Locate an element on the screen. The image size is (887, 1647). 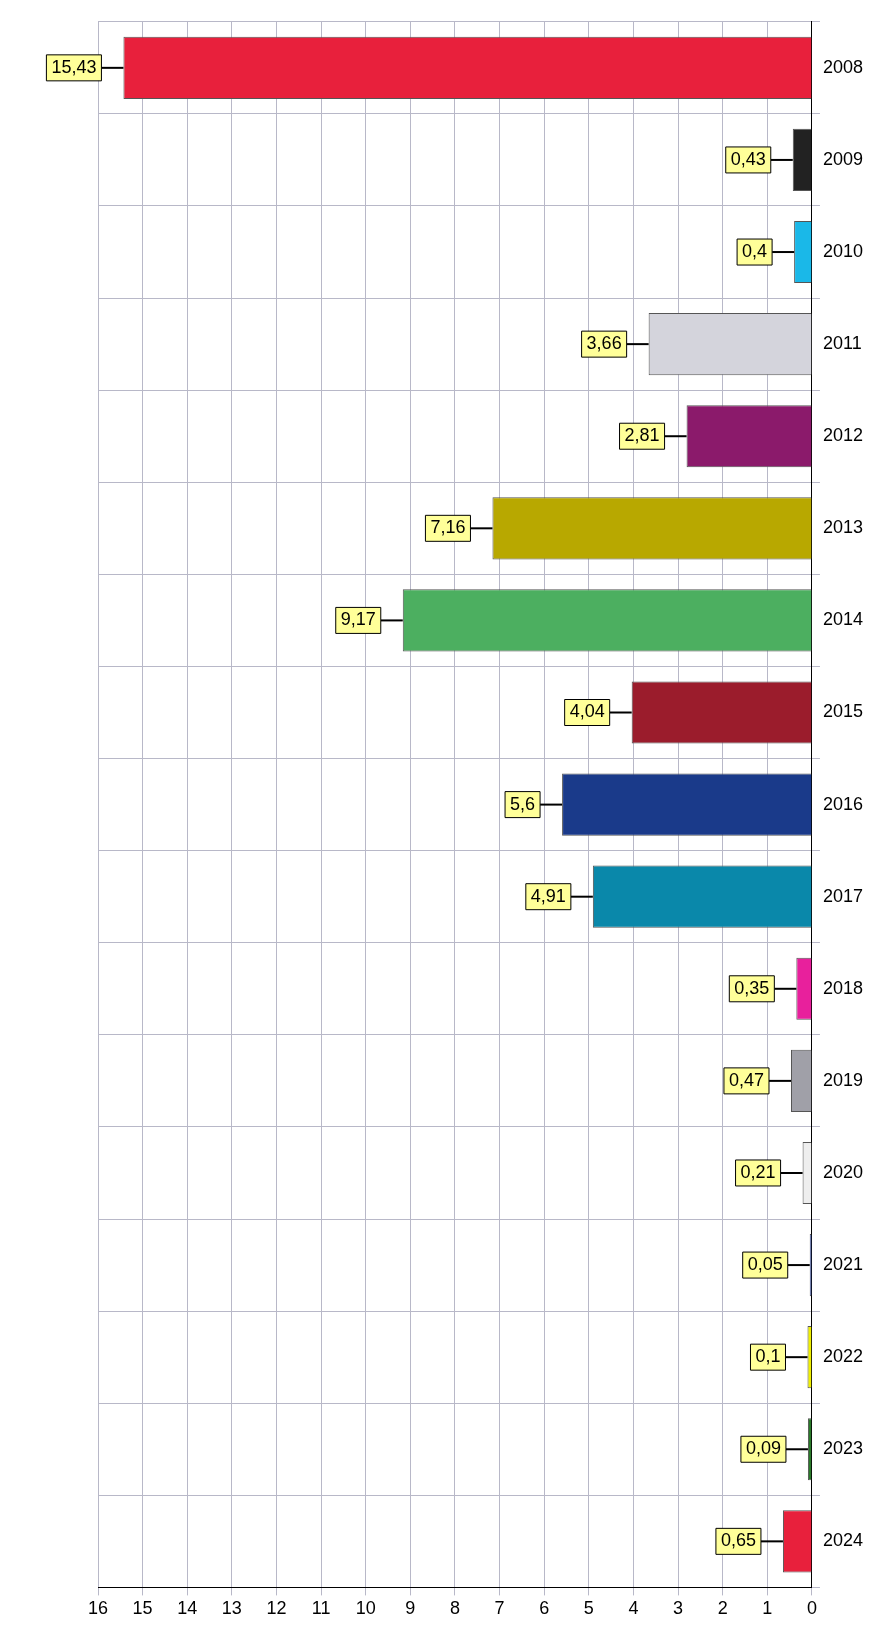
y-tick-label: 2015 is located at coordinates (842, 711).